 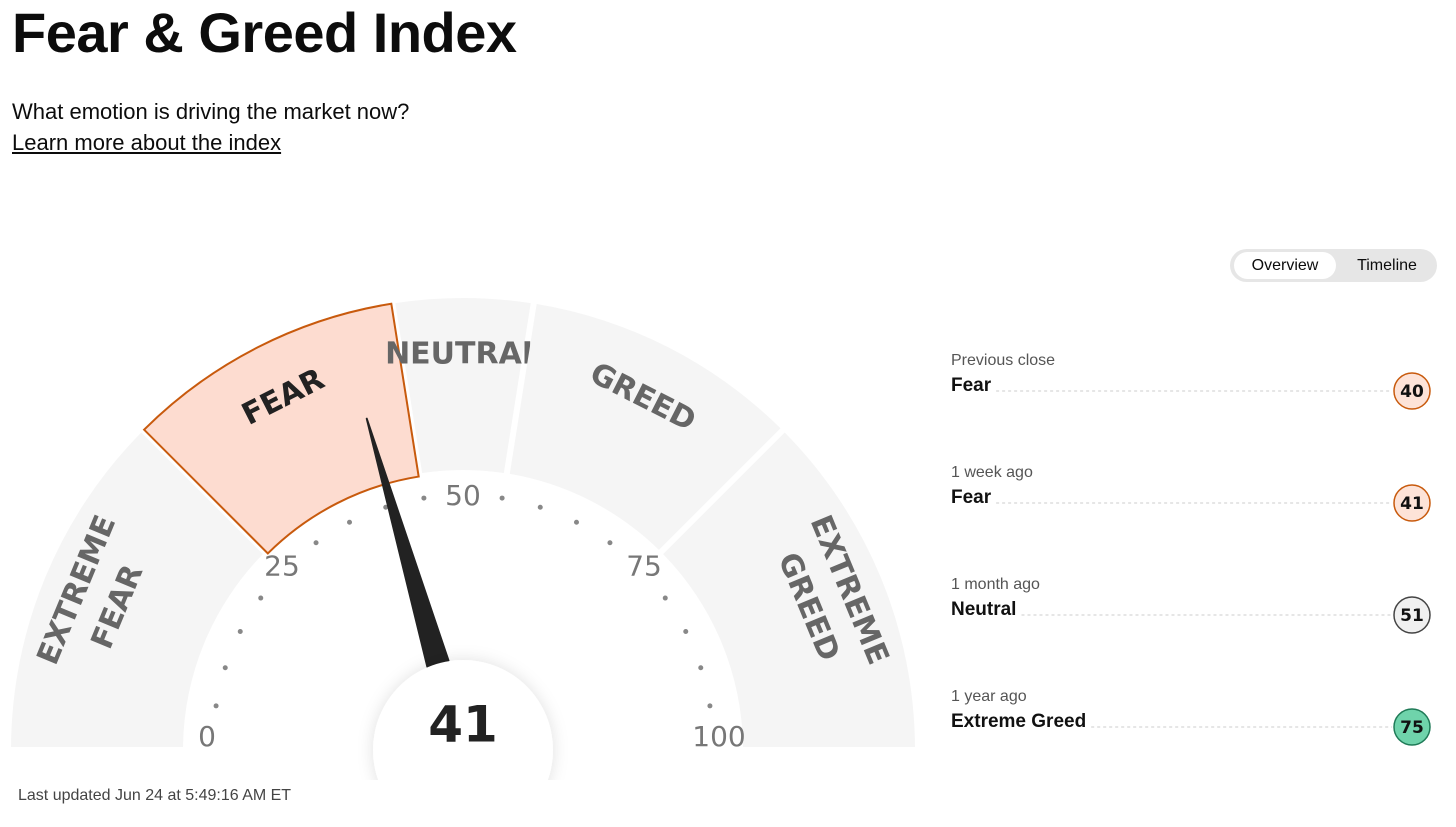 I want to click on tick-label: 0, so click(x=207, y=736).